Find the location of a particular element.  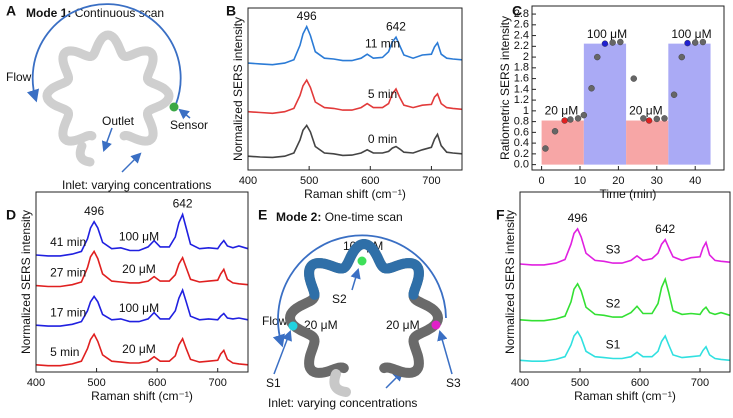

mode-label: Mode 2: is located at coordinates (298, 217).